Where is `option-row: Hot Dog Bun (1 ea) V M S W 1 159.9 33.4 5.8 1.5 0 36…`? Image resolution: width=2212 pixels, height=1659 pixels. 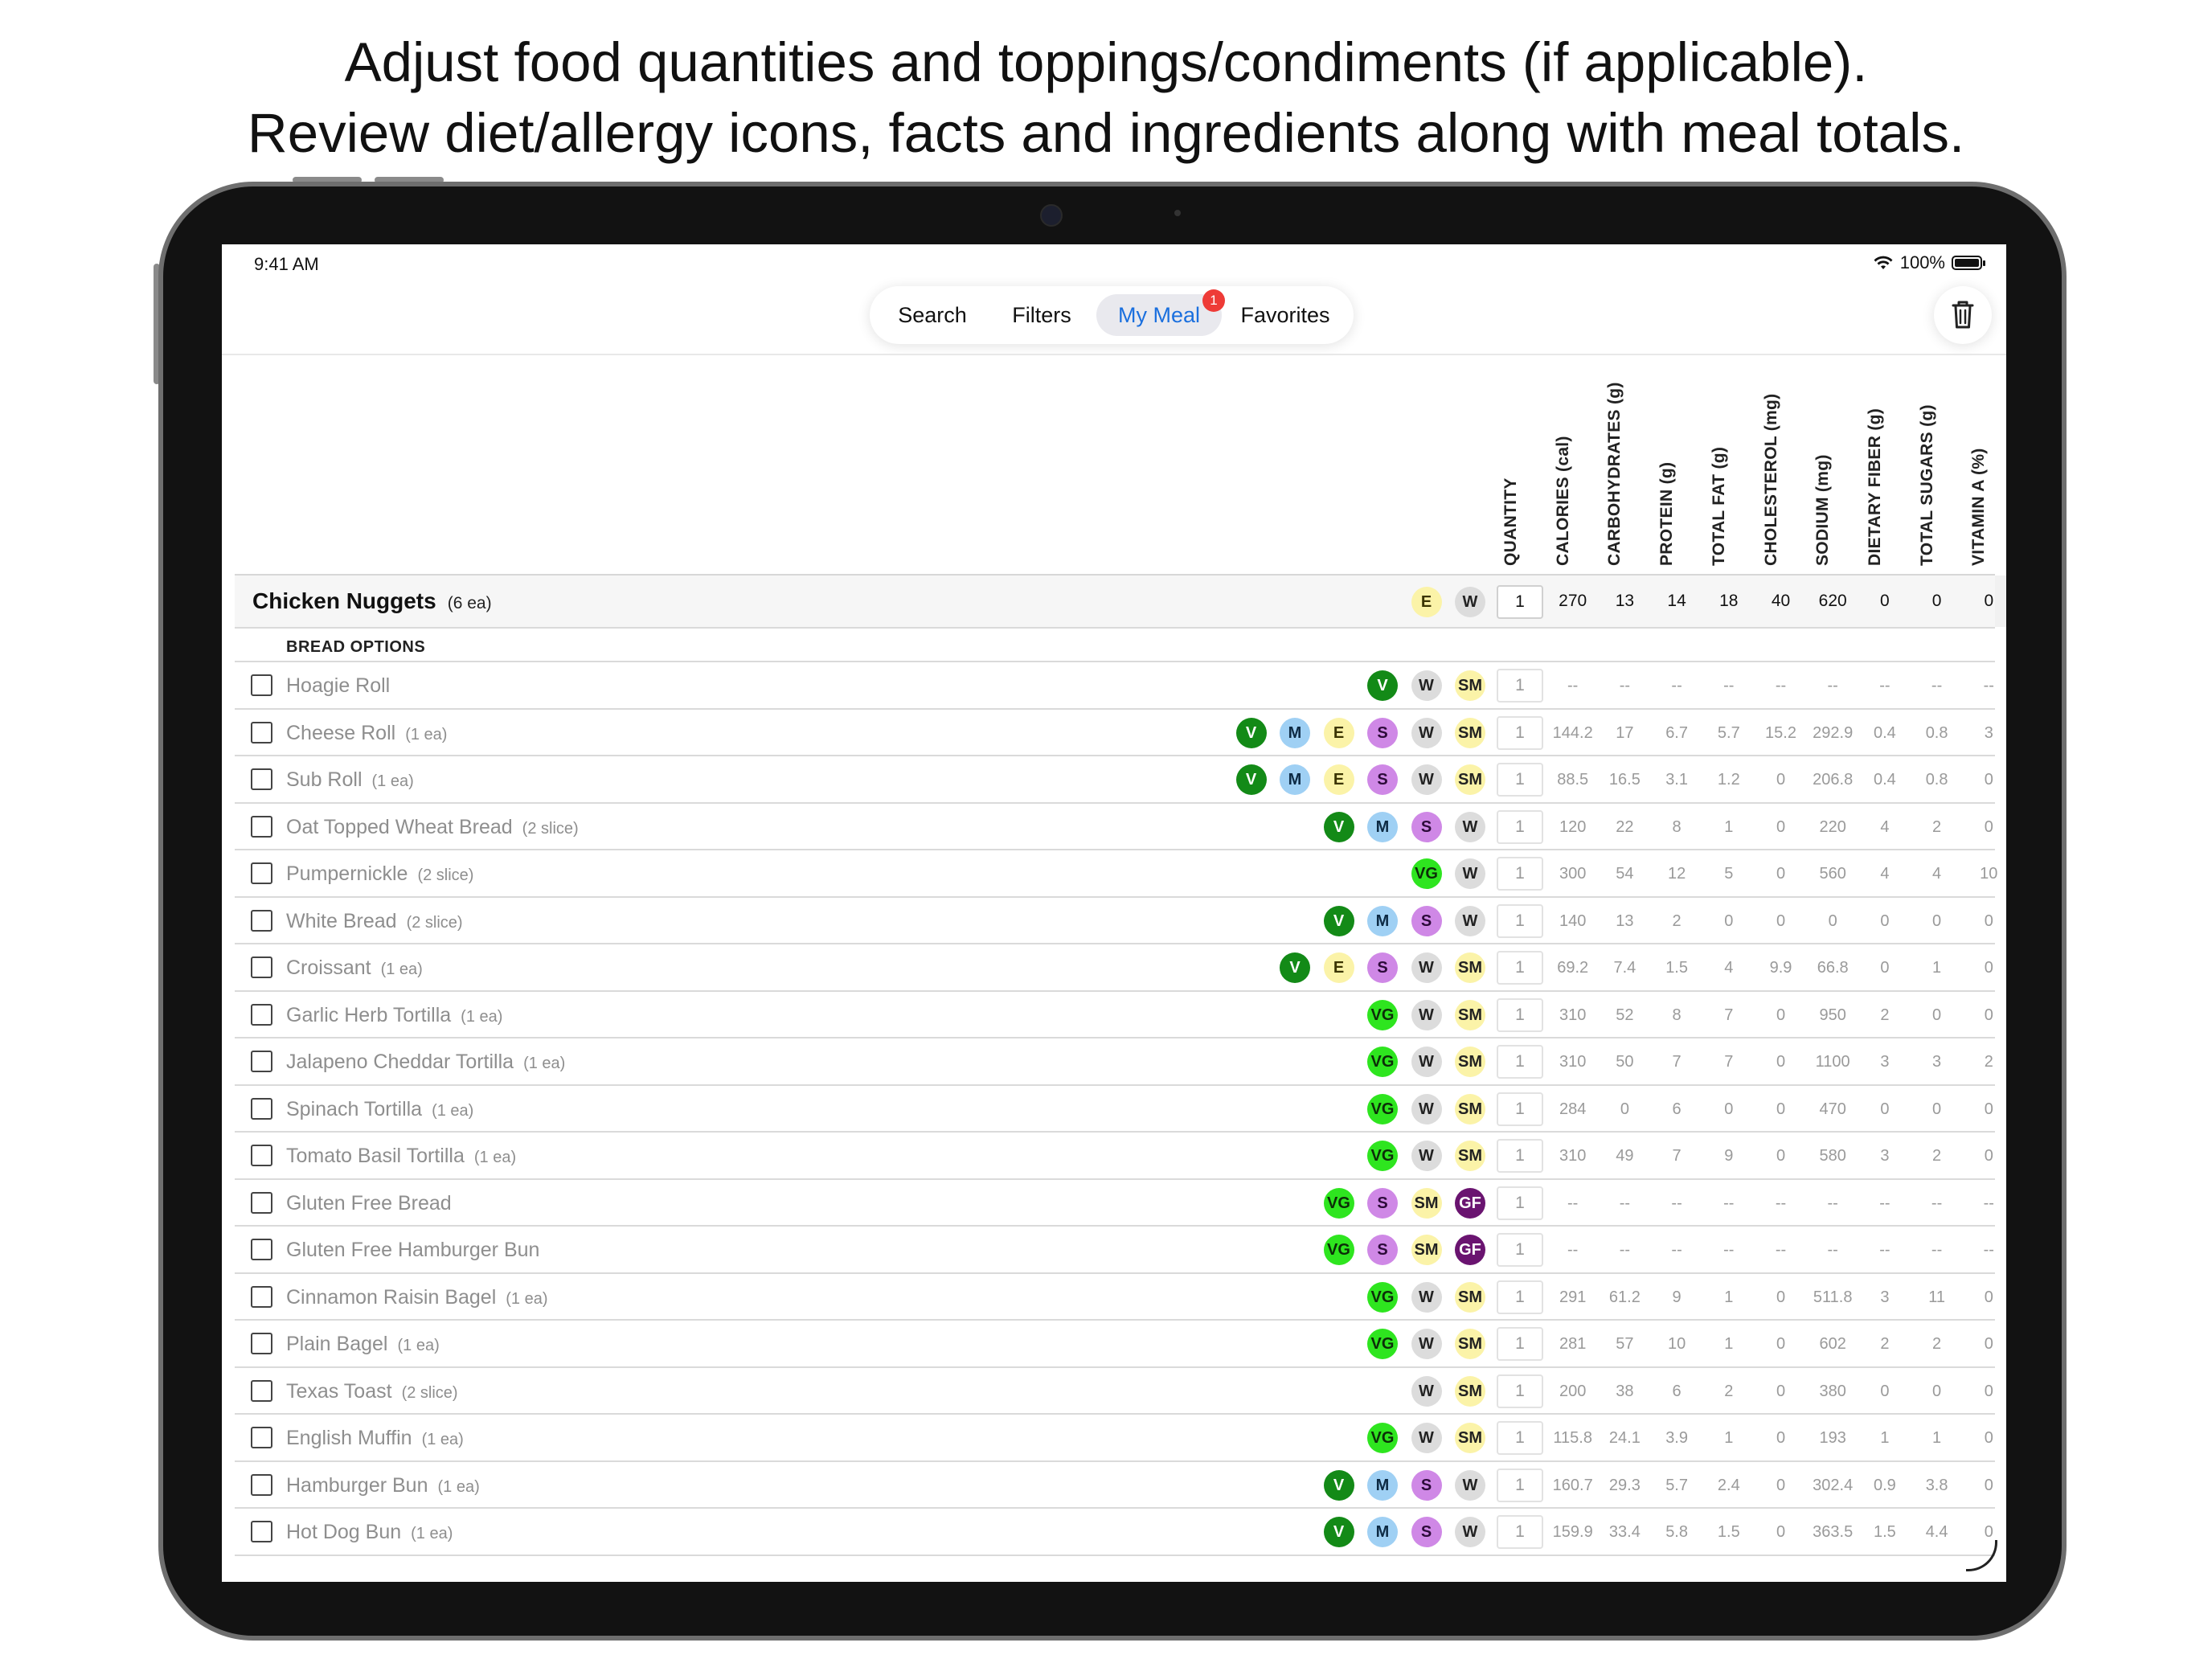
option-row: Hot Dog Bun (1 ea) V M S W 1 159.9 33.4 5.8 1.5 0 36… is located at coordinates (1115, 1532).